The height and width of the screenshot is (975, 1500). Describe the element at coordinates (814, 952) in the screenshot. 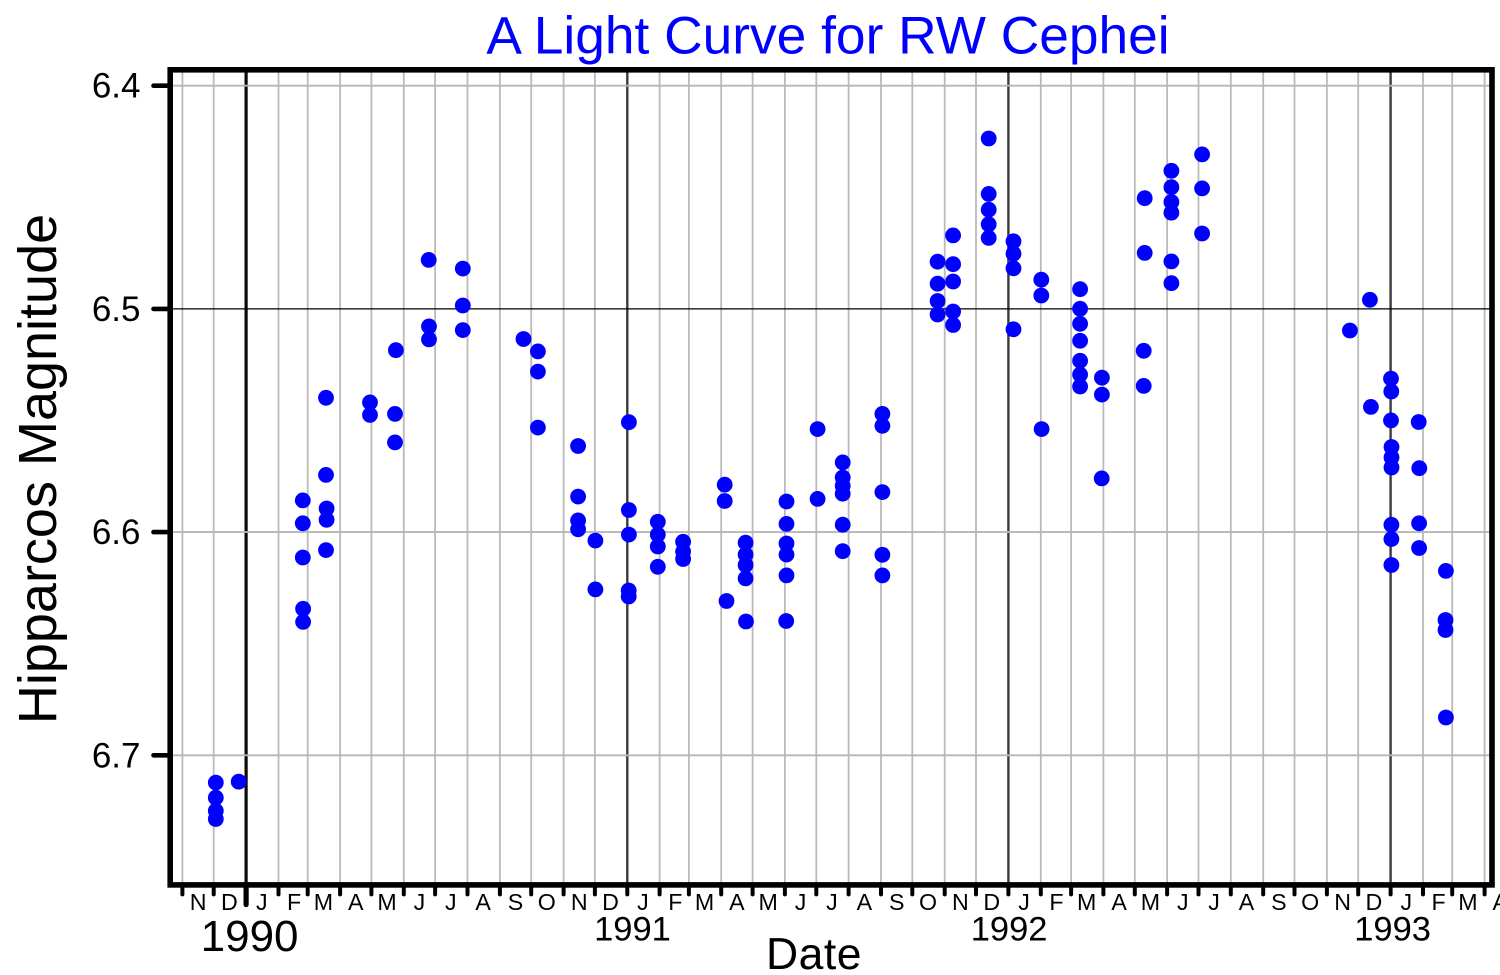

I see `svg-text: Date` at that location.